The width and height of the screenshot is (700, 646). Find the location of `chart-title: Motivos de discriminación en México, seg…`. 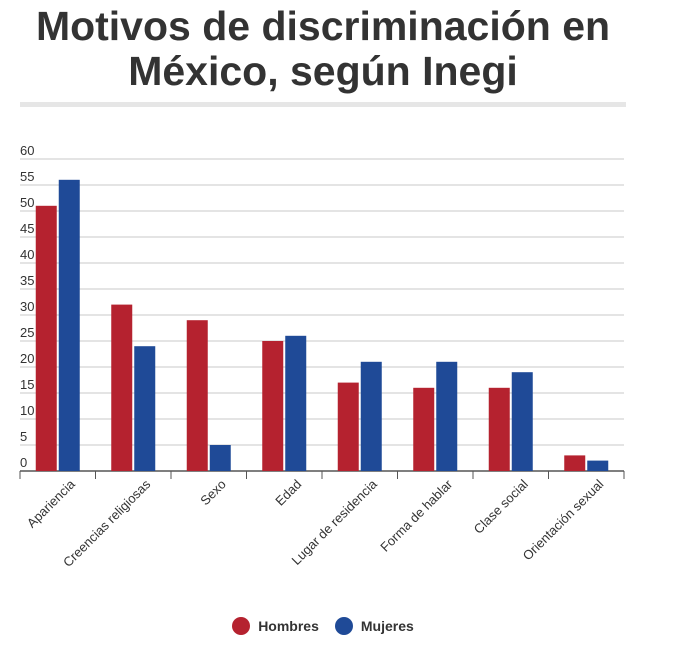

chart-title: Motivos de discriminación en México, seg… is located at coordinates (323, 48).